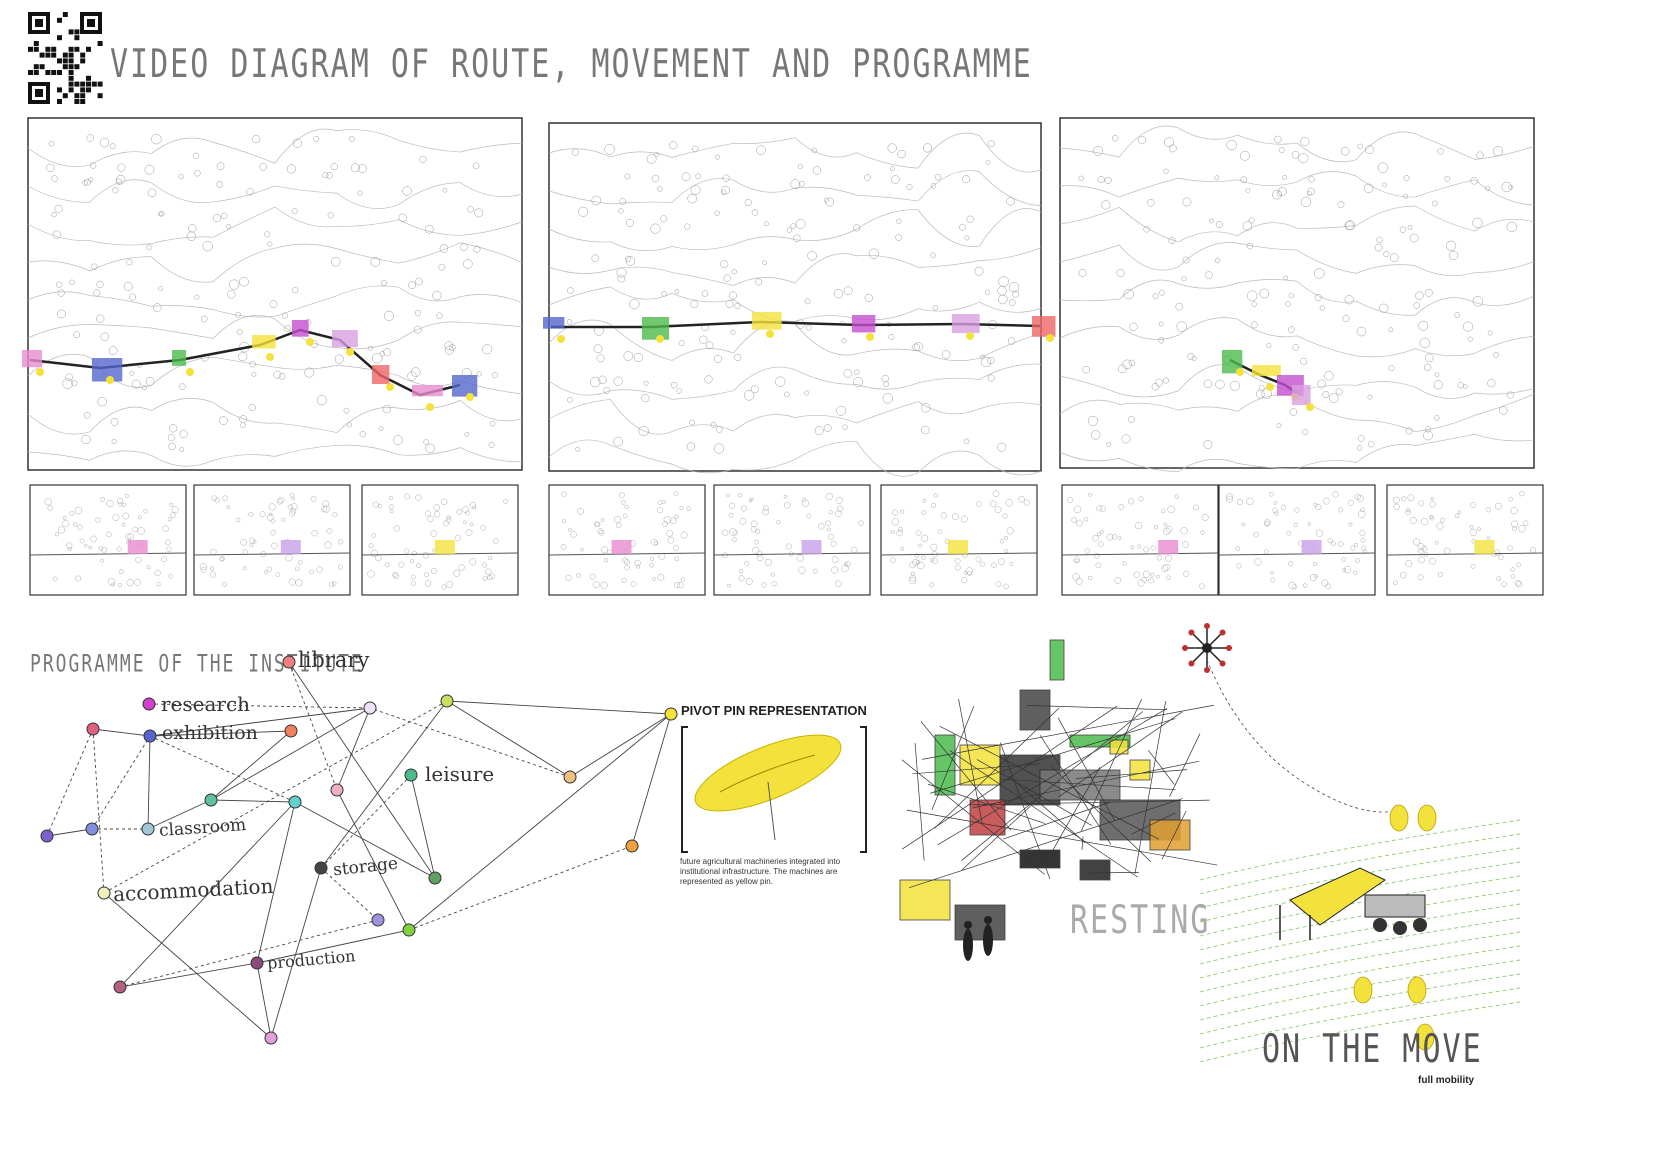 This screenshot has width=1654, height=1169. Describe the element at coordinates (570, 777) in the screenshot. I see `network-node-n5` at that location.